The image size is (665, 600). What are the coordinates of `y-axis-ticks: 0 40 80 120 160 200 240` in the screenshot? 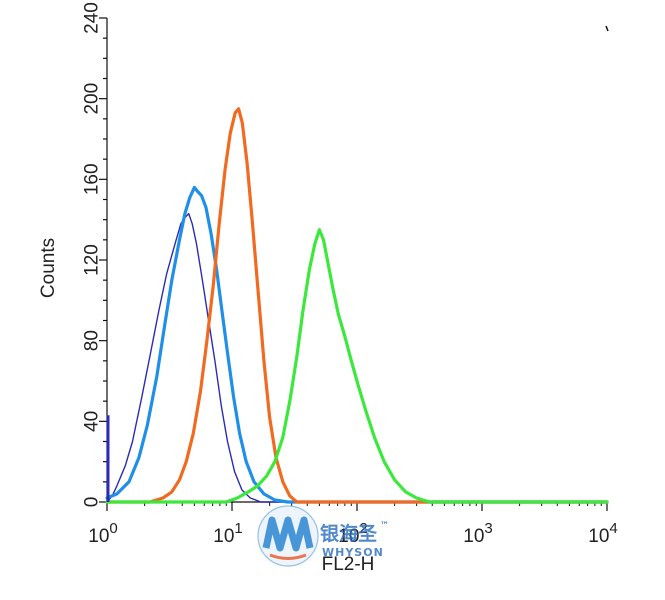 It's located at (94, 254).